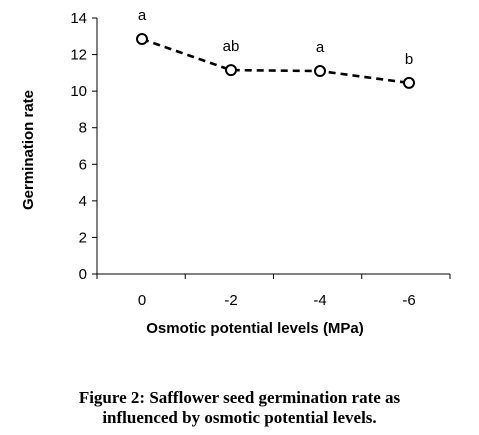 This screenshot has height=435, width=479. Describe the element at coordinates (84, 146) in the screenshot. I see `y-axis: 0 2 4 6 8 10 12 14` at that location.